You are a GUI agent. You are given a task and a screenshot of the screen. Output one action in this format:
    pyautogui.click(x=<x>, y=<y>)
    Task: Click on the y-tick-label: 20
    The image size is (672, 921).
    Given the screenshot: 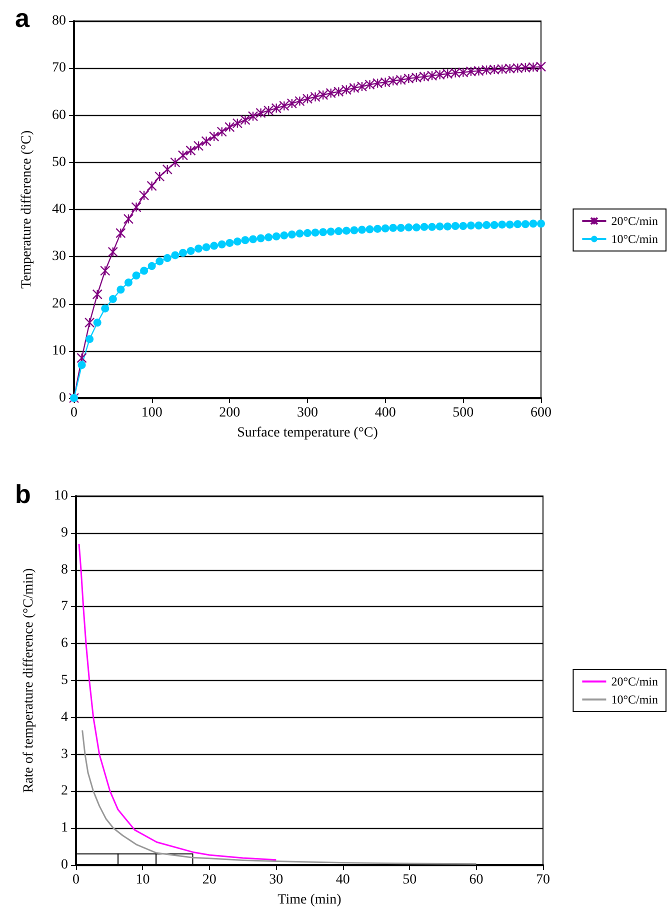 What is the action you would take?
    pyautogui.click(x=59, y=304)
    